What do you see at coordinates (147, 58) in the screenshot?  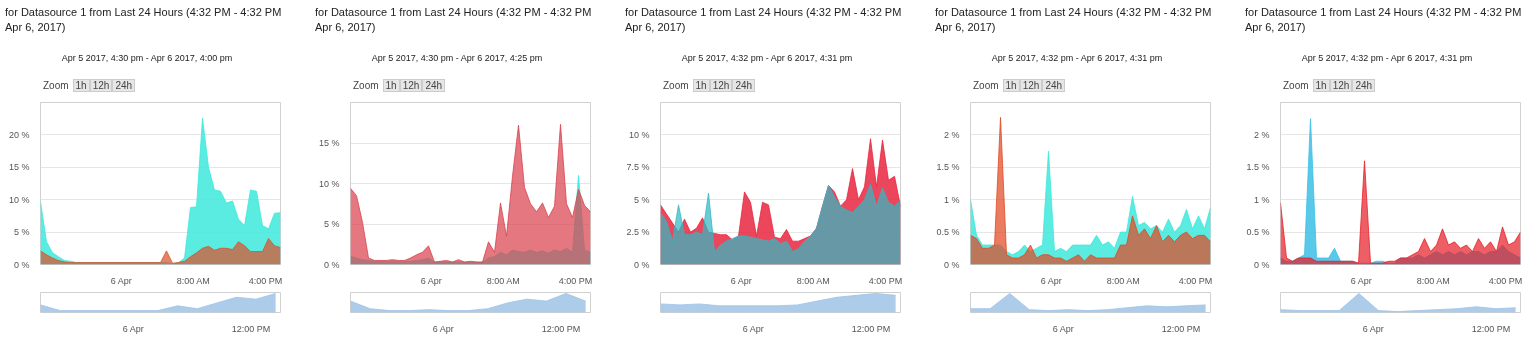 I see `chart-subtitle: Apr 5 2017, 4:30 pm - Apr 6 2017, 4:00 pm` at bounding box center [147, 58].